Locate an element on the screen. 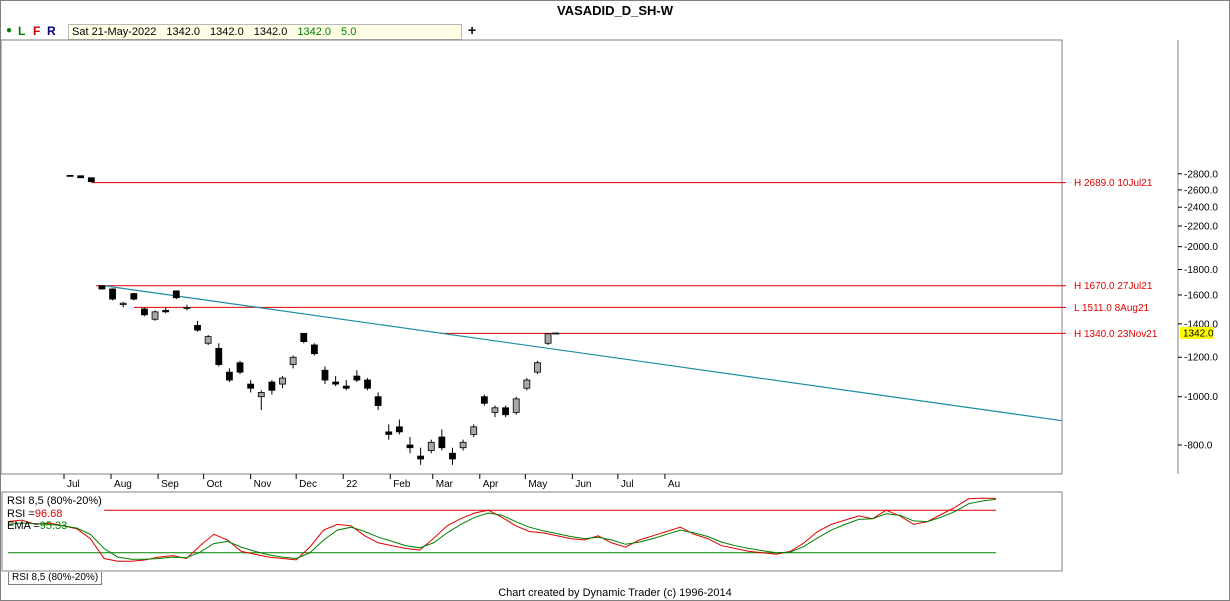  bar-low: 1342.0 is located at coordinates (270, 32).